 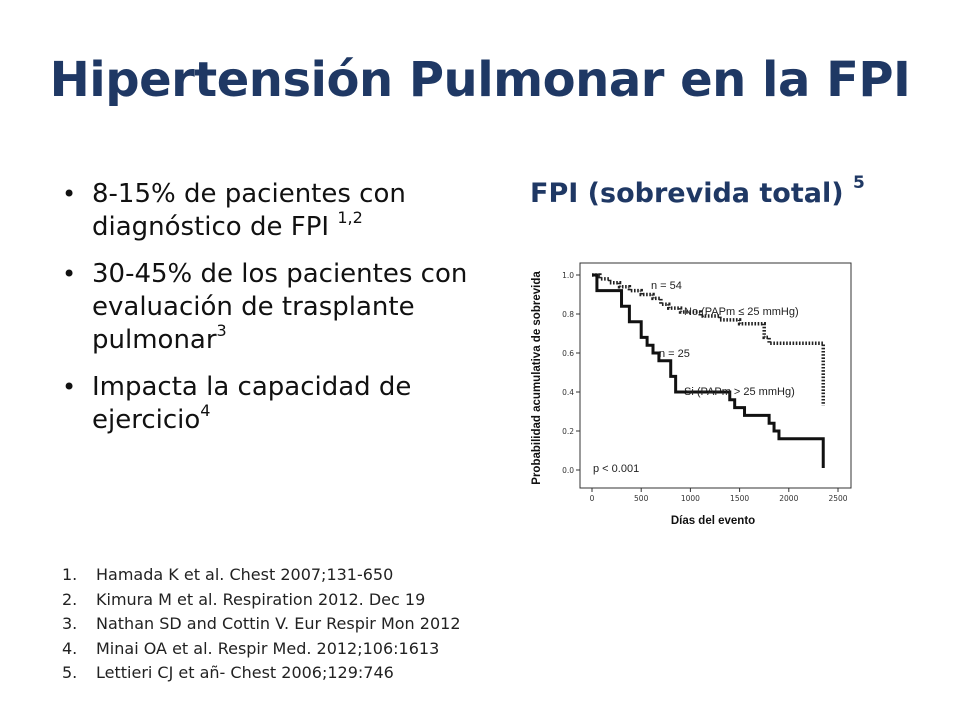 I want to click on reference-text: Kimura M et al. Respiration 2012. Dec 19, so click(x=261, y=599).